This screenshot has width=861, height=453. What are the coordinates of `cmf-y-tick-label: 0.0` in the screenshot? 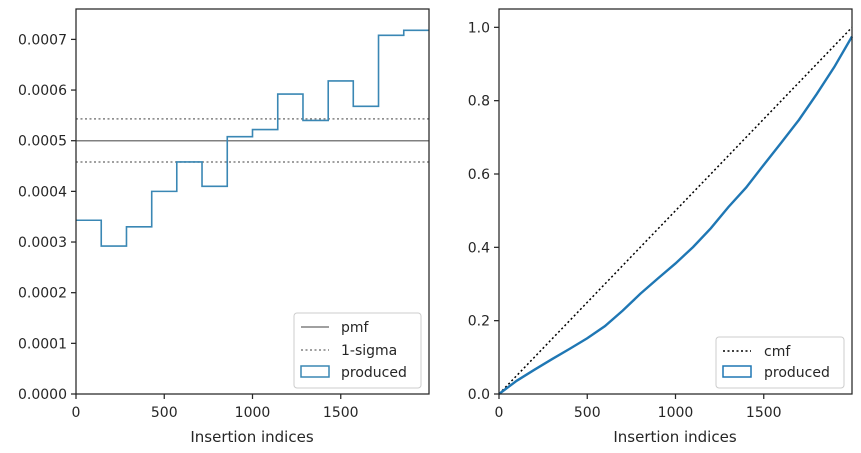 It's located at (479, 395).